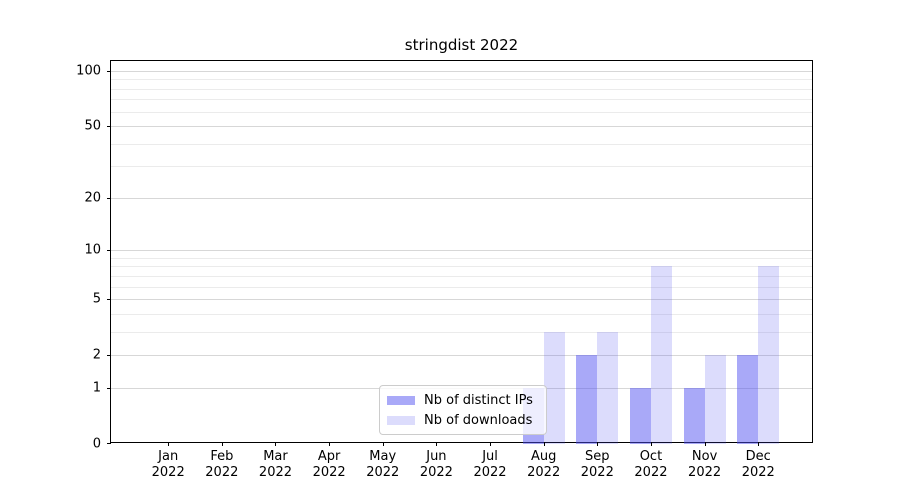 The image size is (900, 500). What do you see at coordinates (383, 464) in the screenshot?
I see `x-tick-label: May 2022` at bounding box center [383, 464].